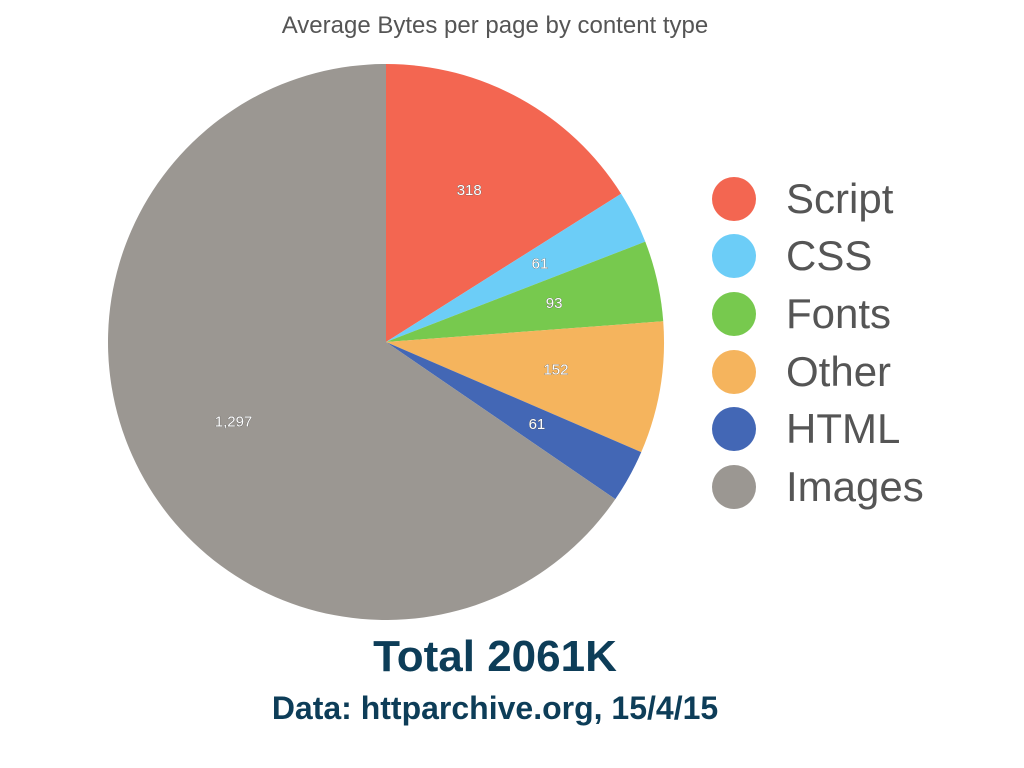  I want to click on legend-label-images: Images, so click(855, 486).